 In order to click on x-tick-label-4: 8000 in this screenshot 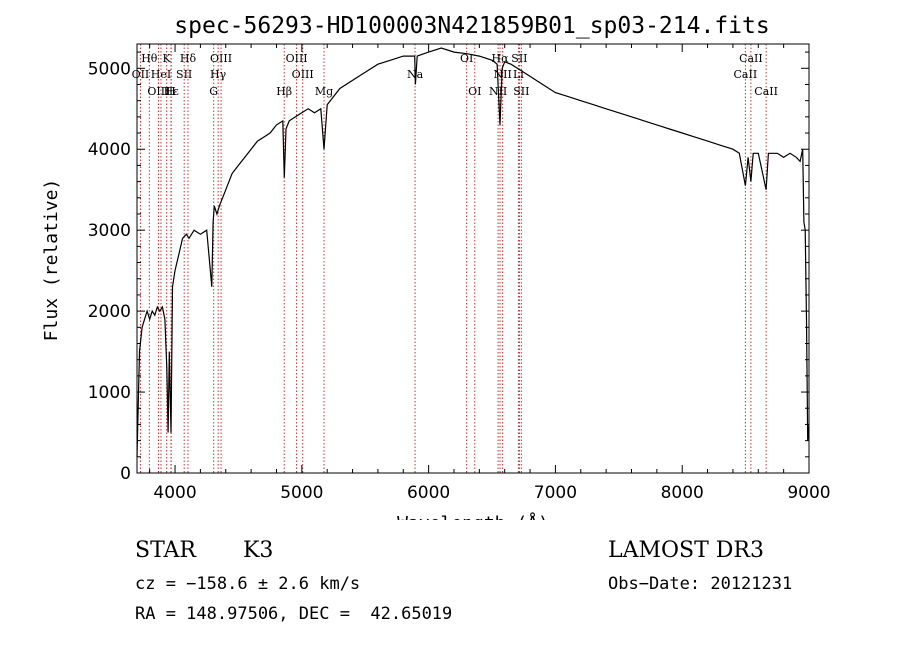, I will do `click(682, 493)`.